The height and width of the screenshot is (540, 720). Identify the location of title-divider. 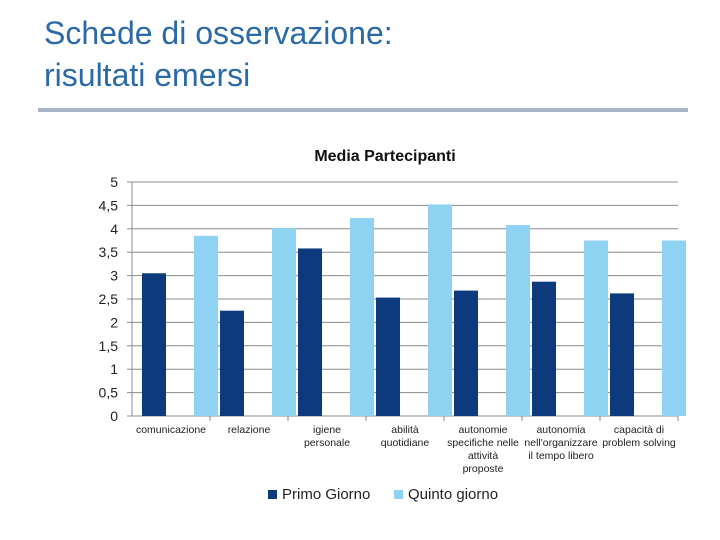
(363, 110).